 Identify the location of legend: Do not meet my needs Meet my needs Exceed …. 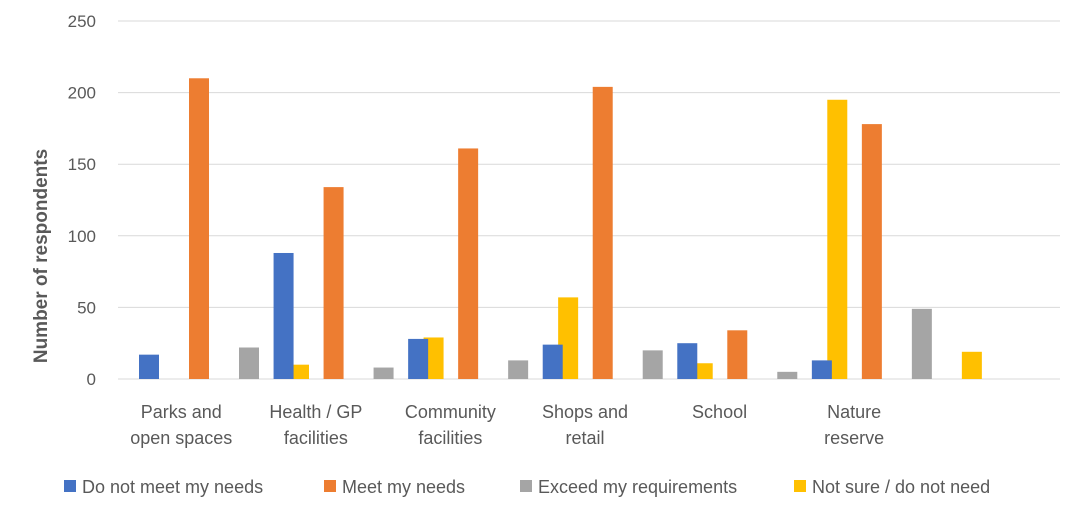
(527, 487).